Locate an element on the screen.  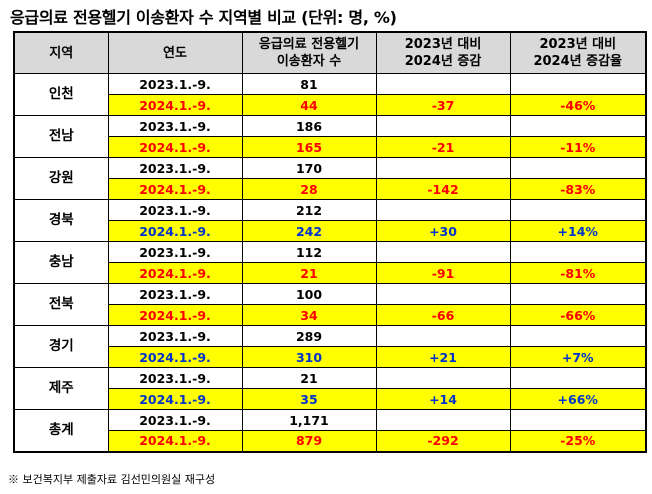
region-cell: 경북 is located at coordinates (61, 220).